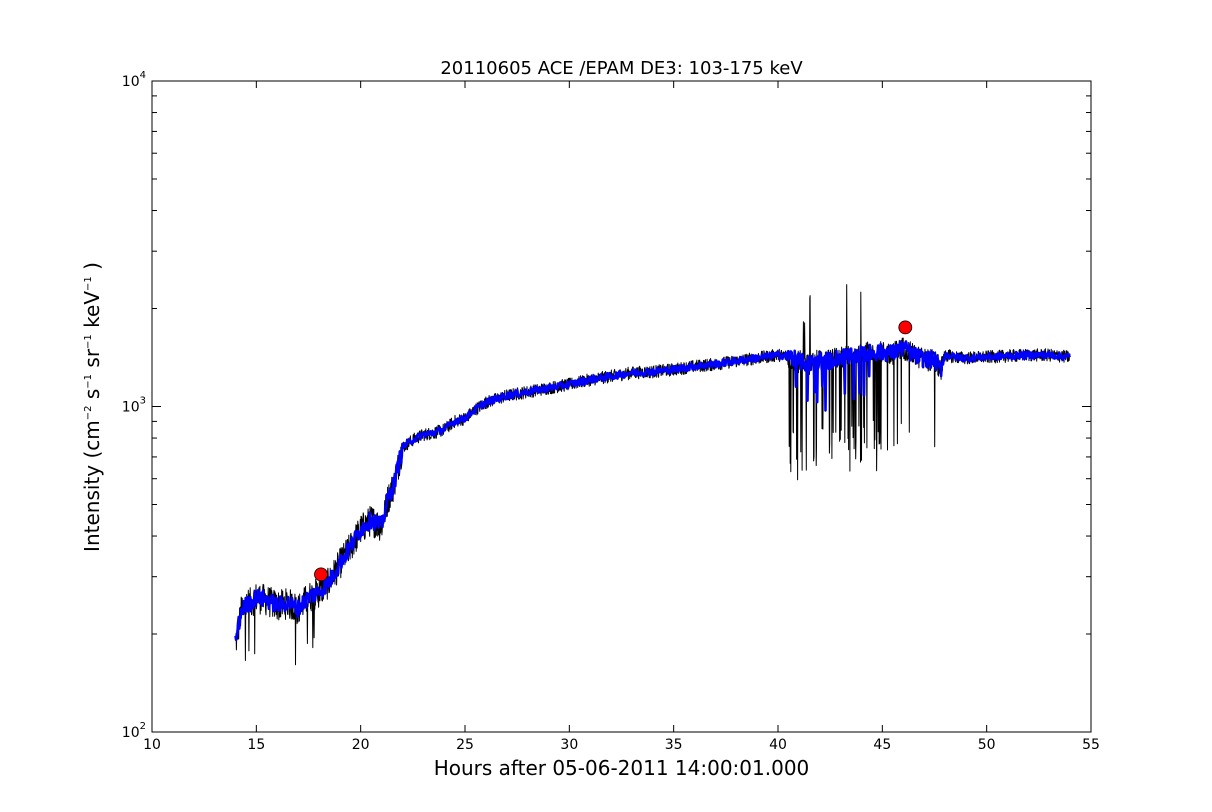  I want to click on x-tick-label: 20, so click(361, 745).